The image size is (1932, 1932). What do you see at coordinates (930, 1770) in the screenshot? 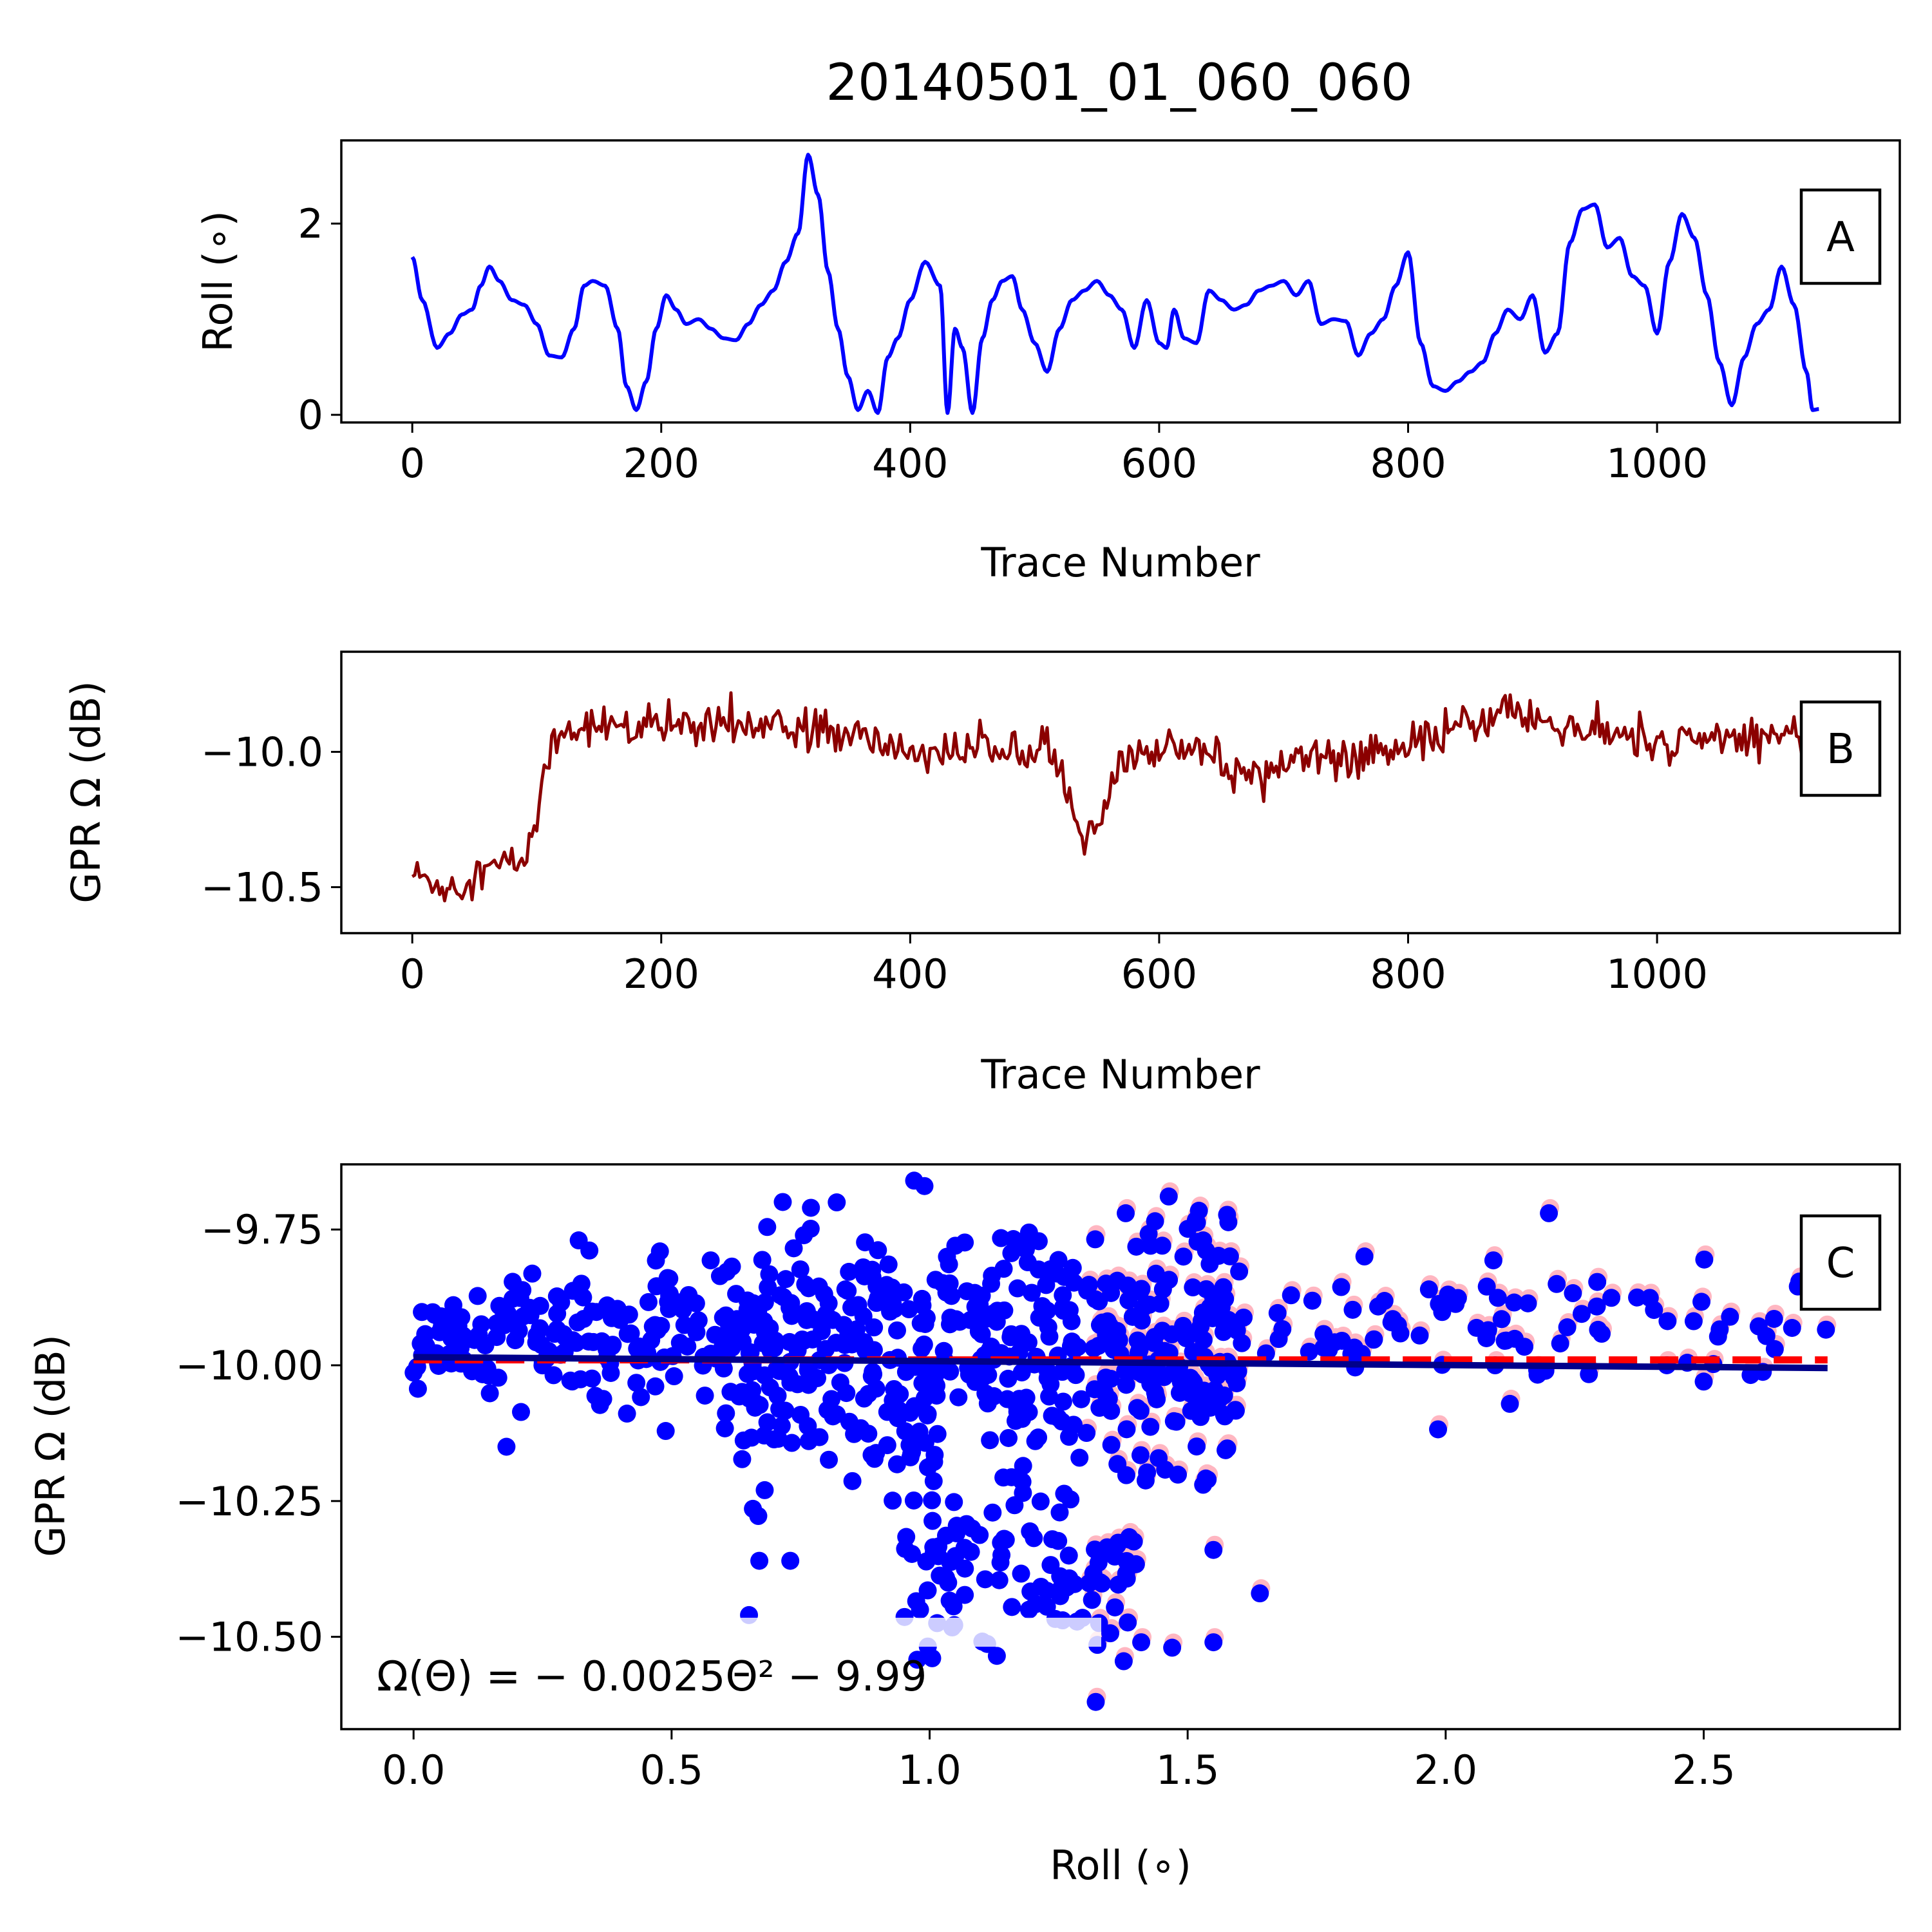
I see `xtick-label: 1.0` at bounding box center [930, 1770].